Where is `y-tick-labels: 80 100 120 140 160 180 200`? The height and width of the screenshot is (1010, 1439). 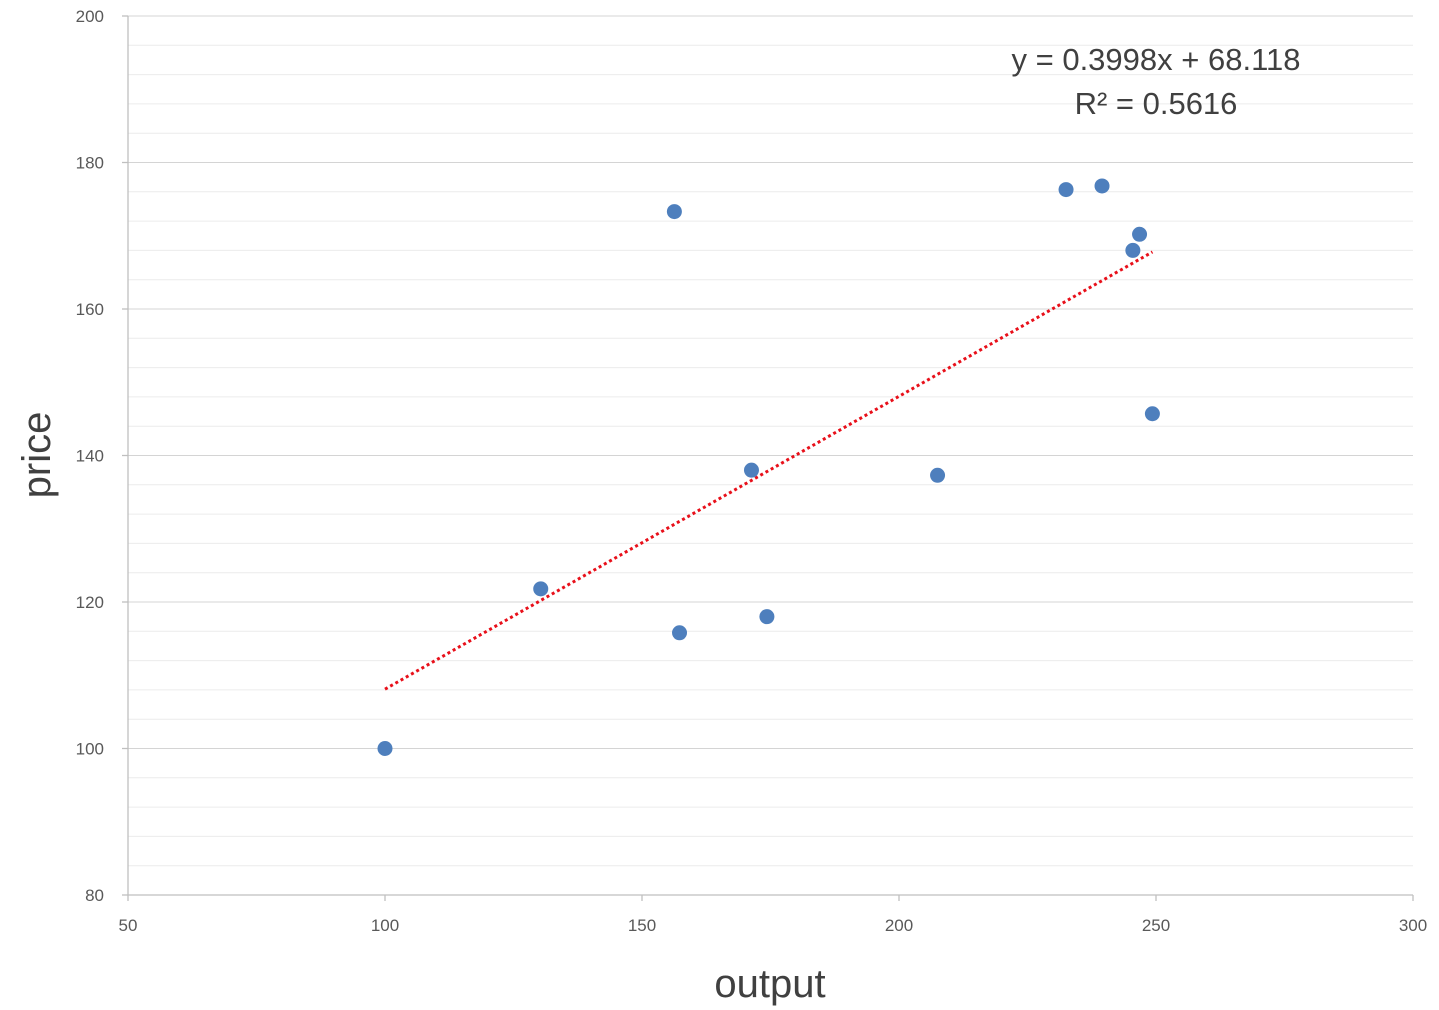
y-tick-labels: 80 100 120 140 160 180 200 is located at coordinates (90, 456).